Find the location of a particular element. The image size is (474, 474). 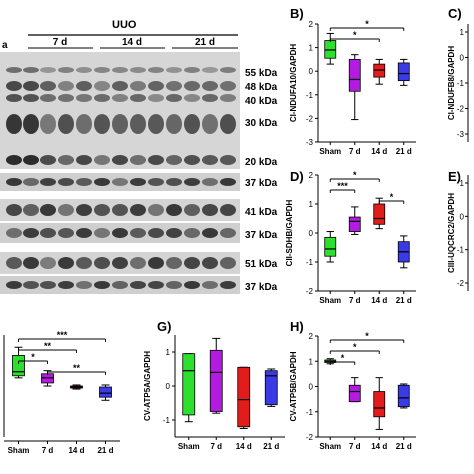

y-axis-label: CI-NDUFA10/GAPDH is located at coordinates (293, 83).